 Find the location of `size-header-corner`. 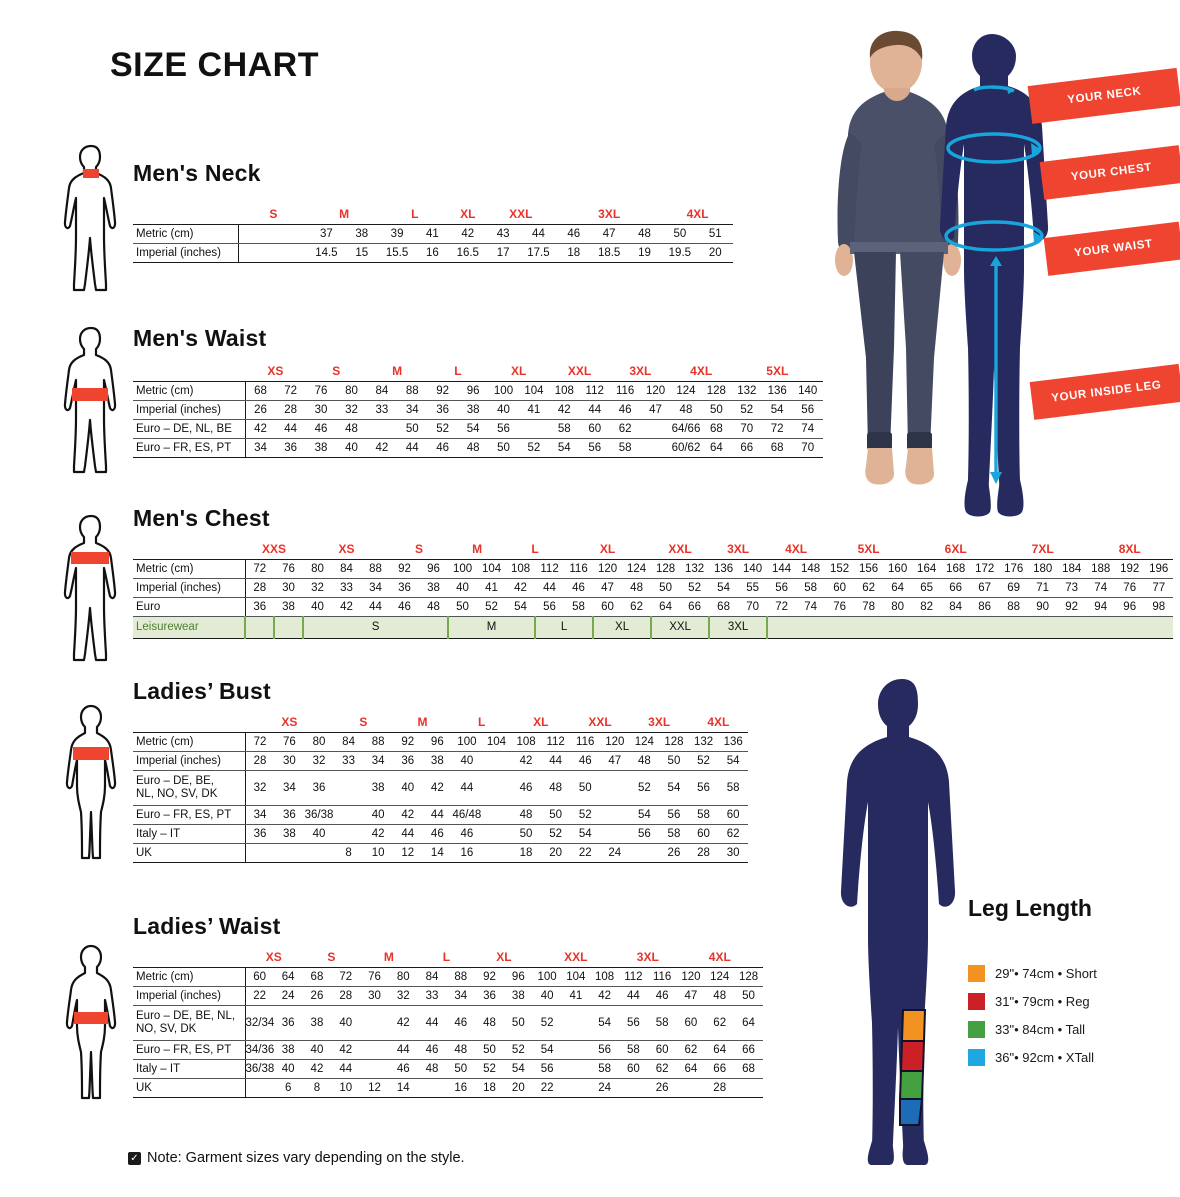

size-header-corner is located at coordinates (189, 958).